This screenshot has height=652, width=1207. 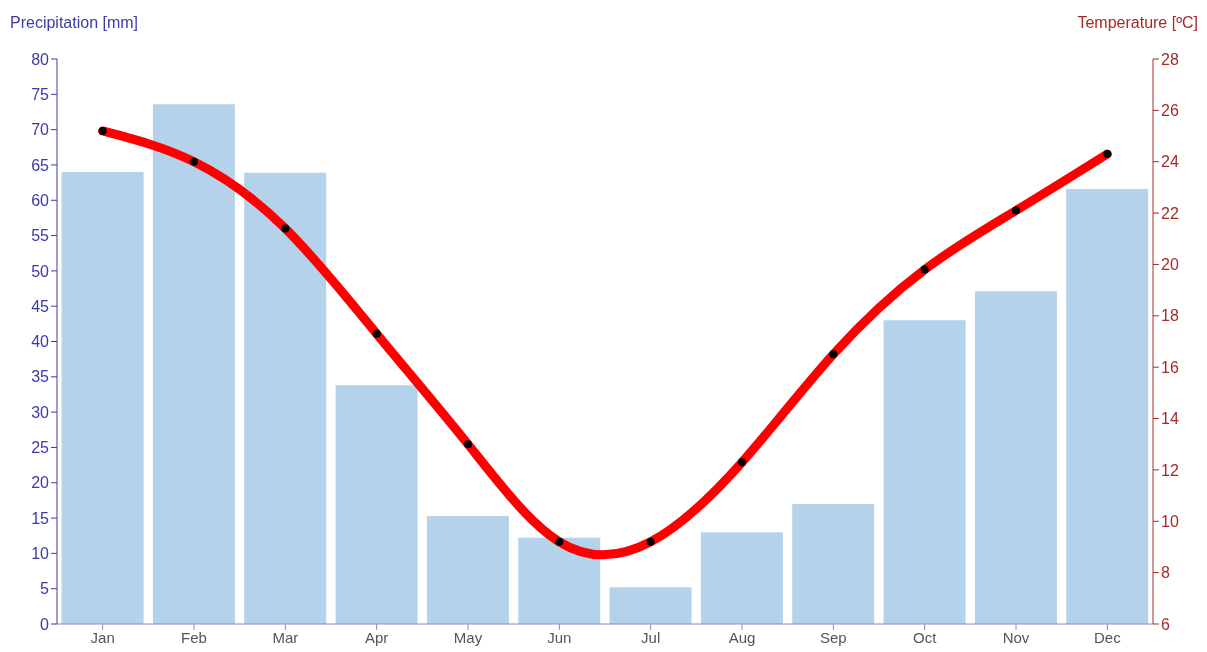 What do you see at coordinates (74, 23) in the screenshot?
I see `y-axis-title: Precipitation [mm]` at bounding box center [74, 23].